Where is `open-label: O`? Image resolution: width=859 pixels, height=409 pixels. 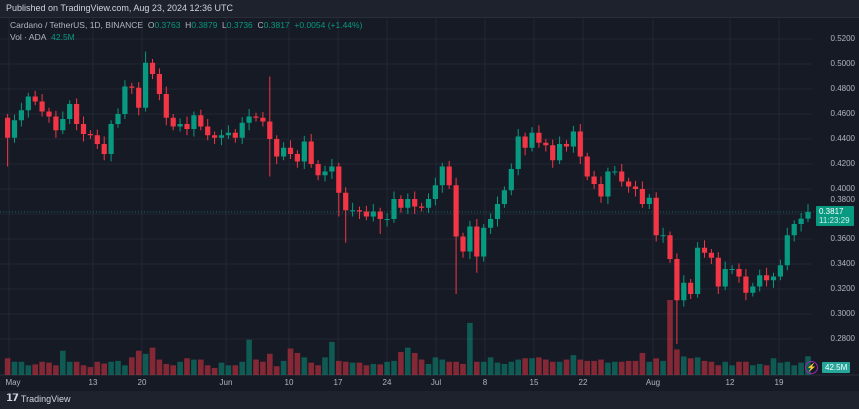
open-label: O is located at coordinates (151, 25).